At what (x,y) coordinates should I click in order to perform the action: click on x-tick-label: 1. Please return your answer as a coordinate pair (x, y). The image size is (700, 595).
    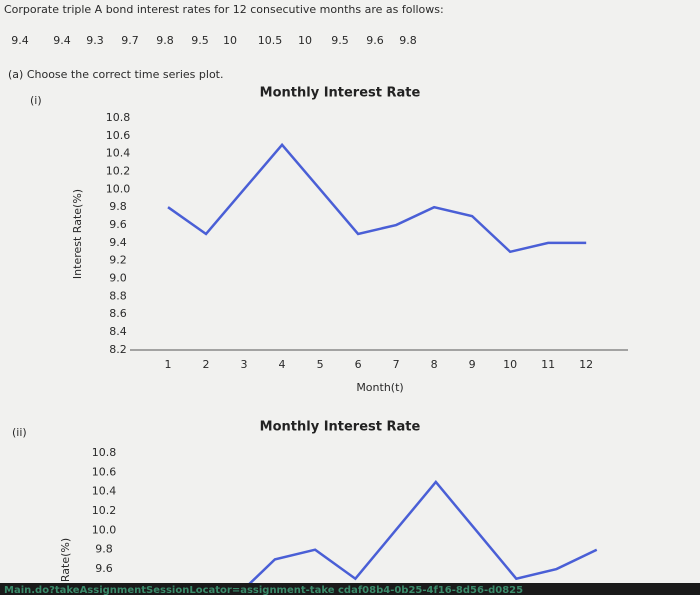
    Looking at the image, I should click on (168, 364).